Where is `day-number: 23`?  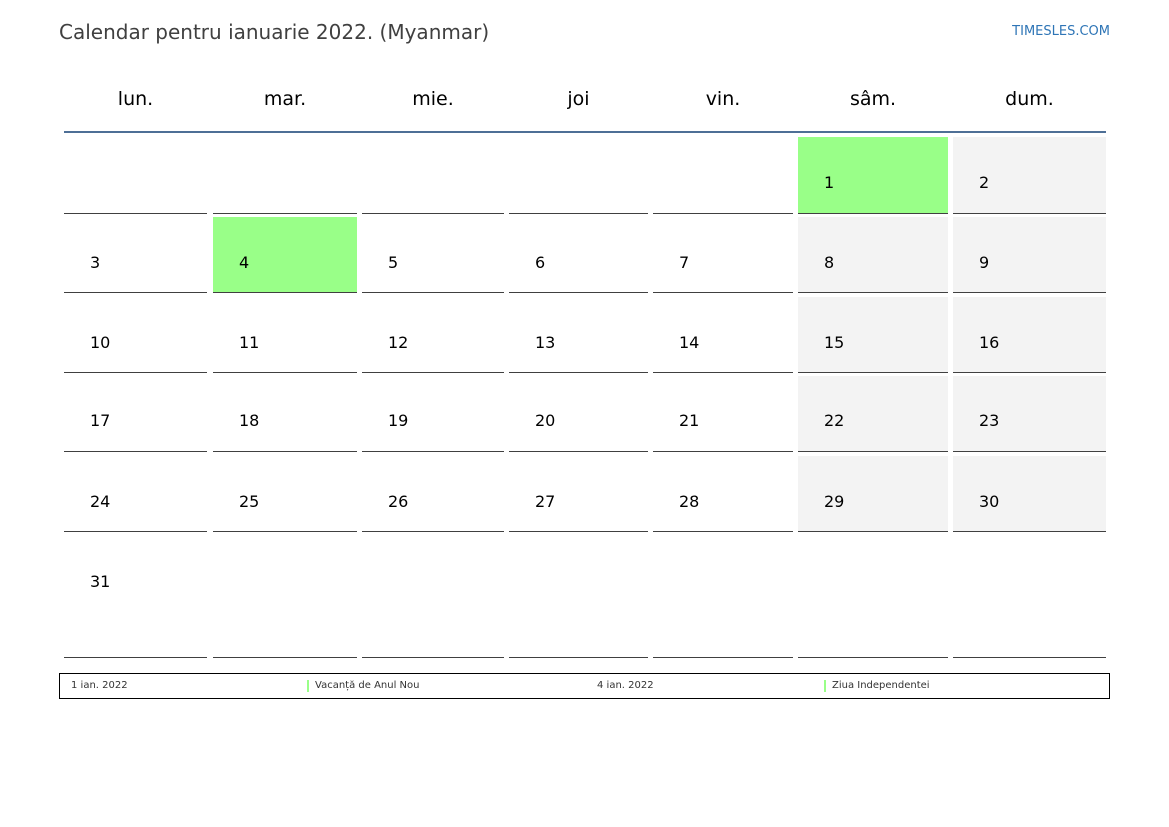
day-number: 23 is located at coordinates (989, 420).